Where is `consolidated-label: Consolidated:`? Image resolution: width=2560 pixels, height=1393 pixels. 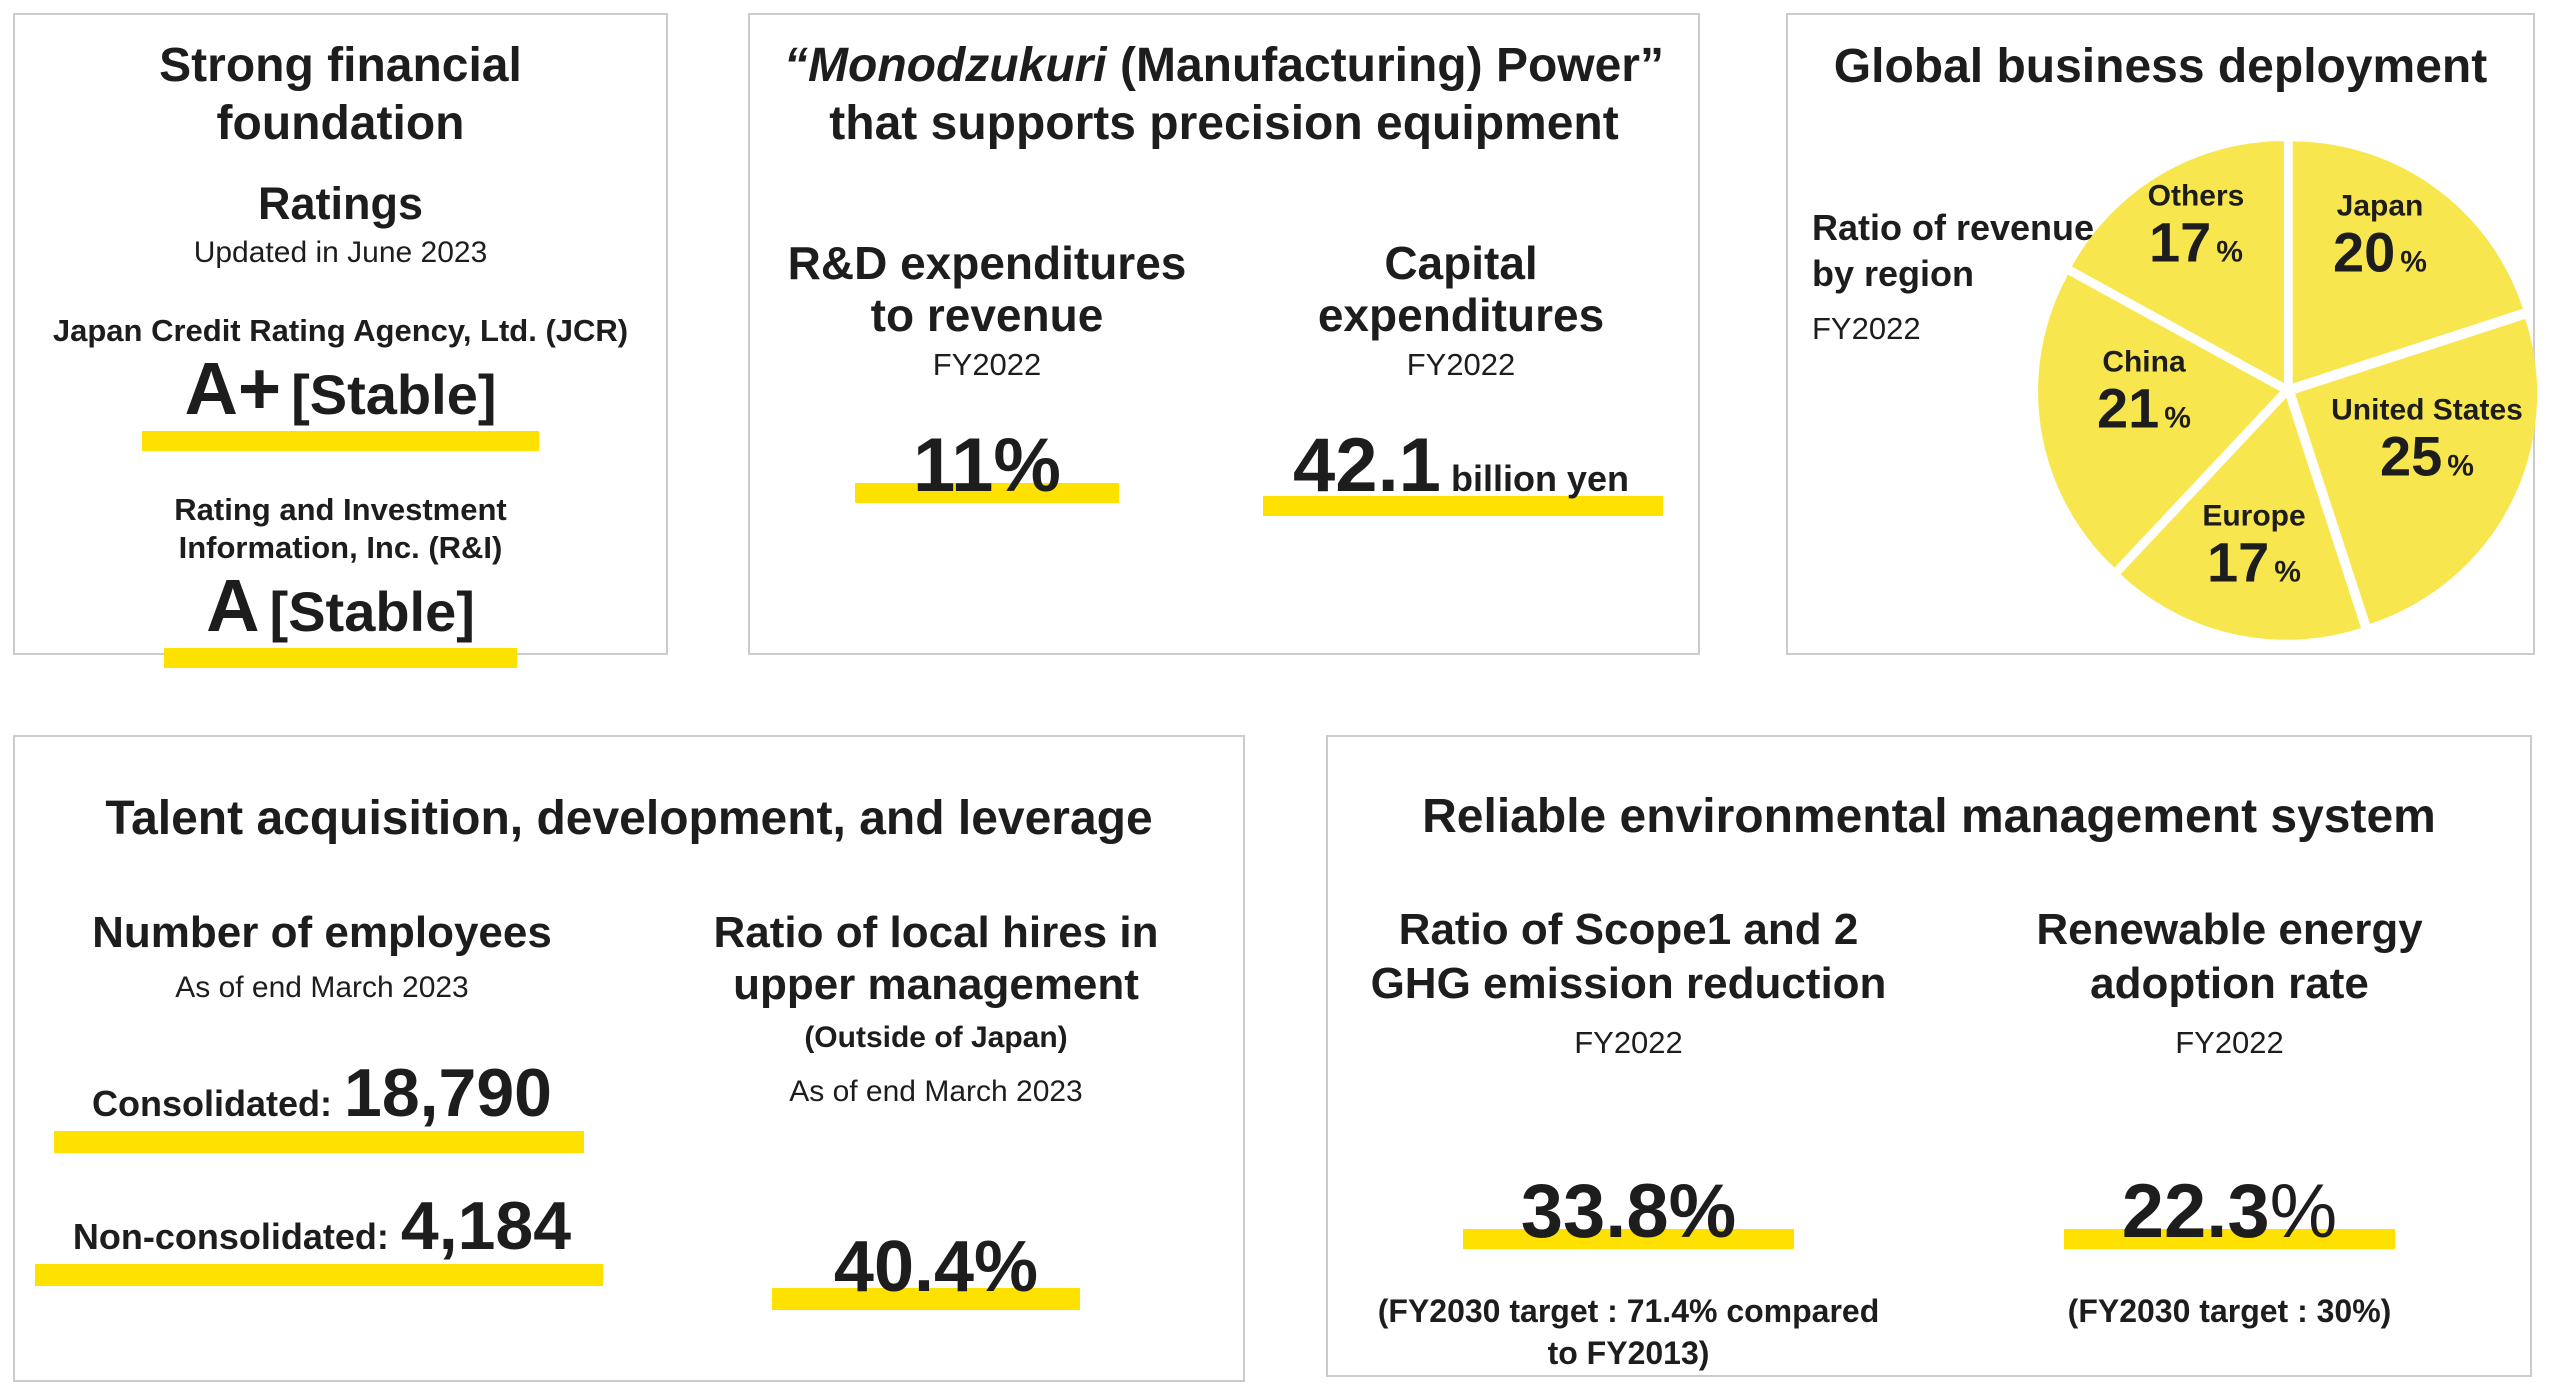
consolidated-label: Consolidated: is located at coordinates (212, 1103).